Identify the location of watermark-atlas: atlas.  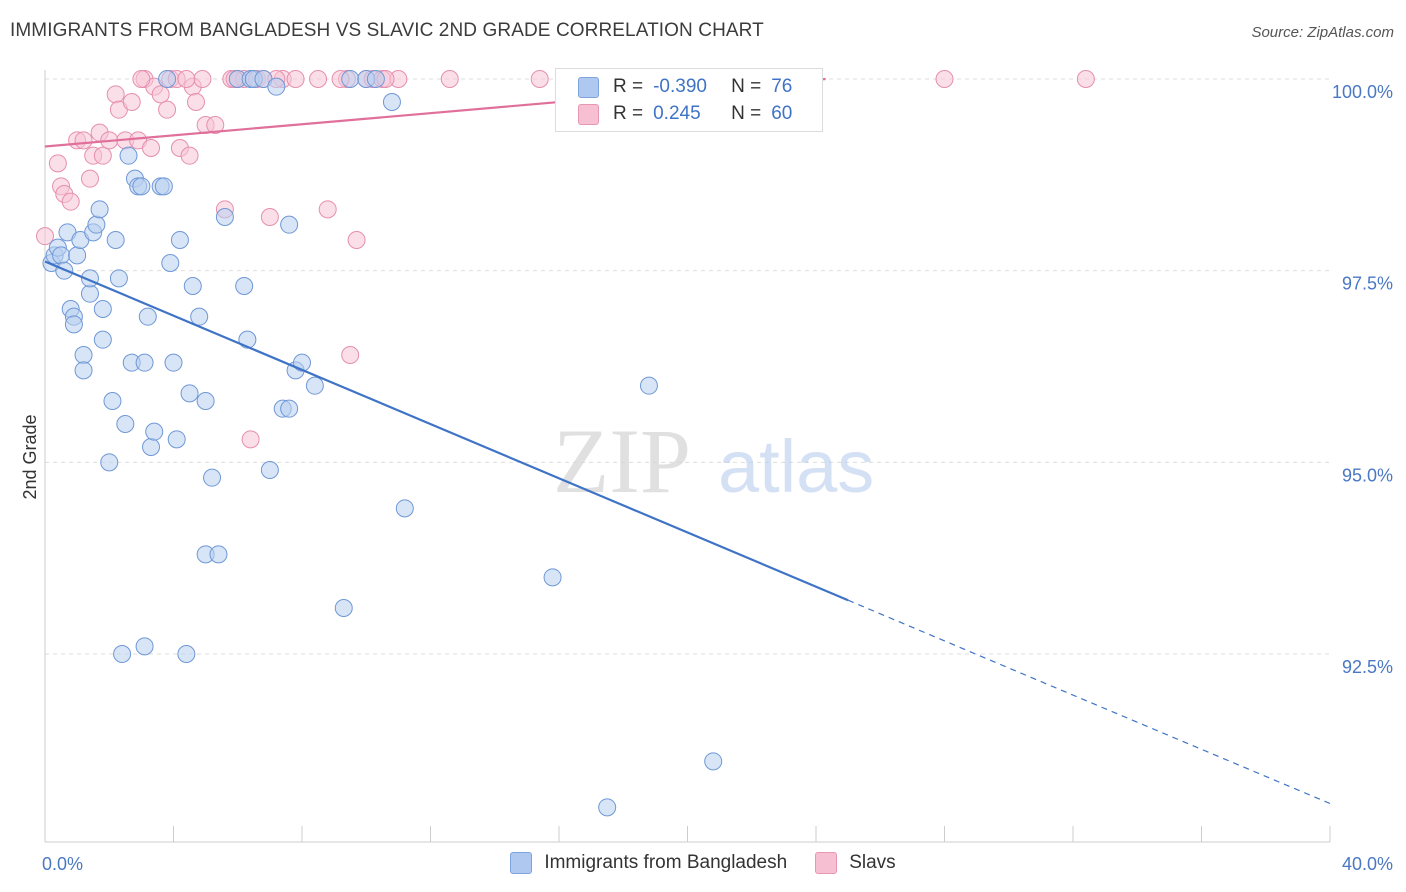
(796, 466).